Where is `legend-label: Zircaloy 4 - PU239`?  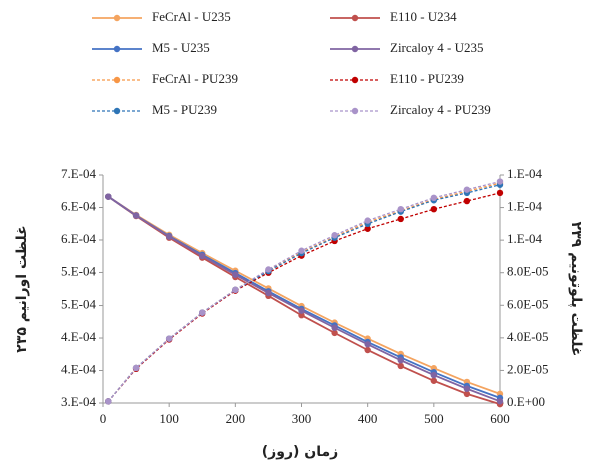 legend-label: Zircaloy 4 - PU239 is located at coordinates (440, 109).